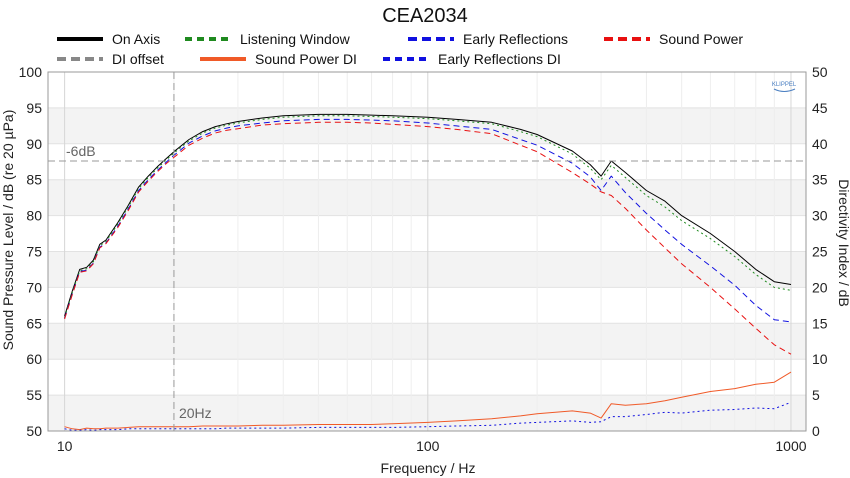 The width and height of the screenshot is (850, 478). I want to click on x-tick-label: 10, so click(65, 446).